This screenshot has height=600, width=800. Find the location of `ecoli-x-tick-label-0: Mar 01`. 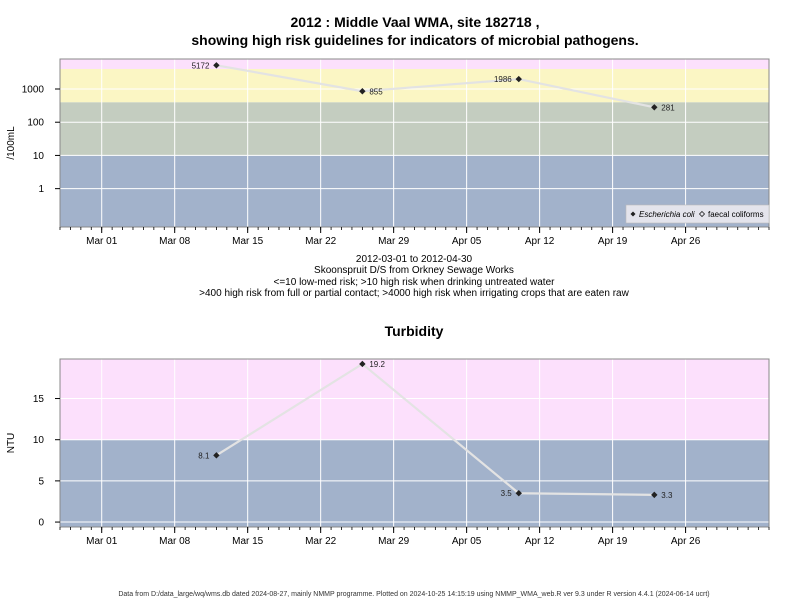

ecoli-x-tick-label-0: Mar 01 is located at coordinates (102, 241).